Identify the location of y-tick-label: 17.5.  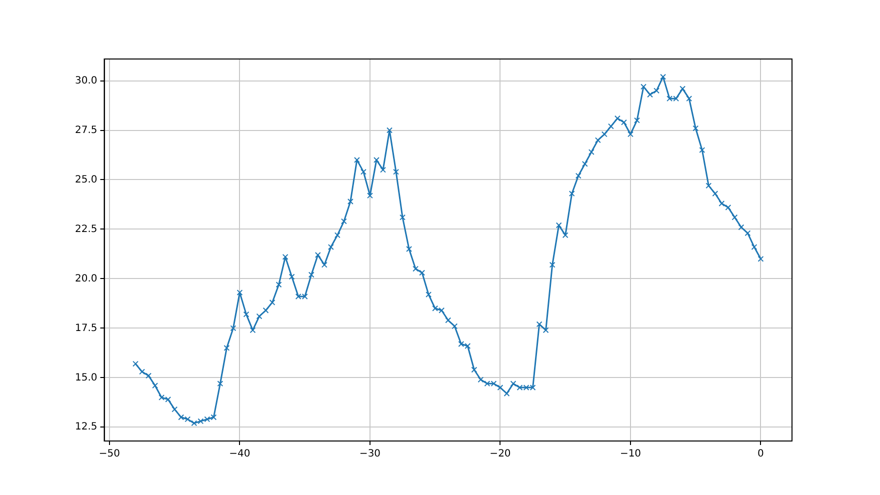
(86, 328).